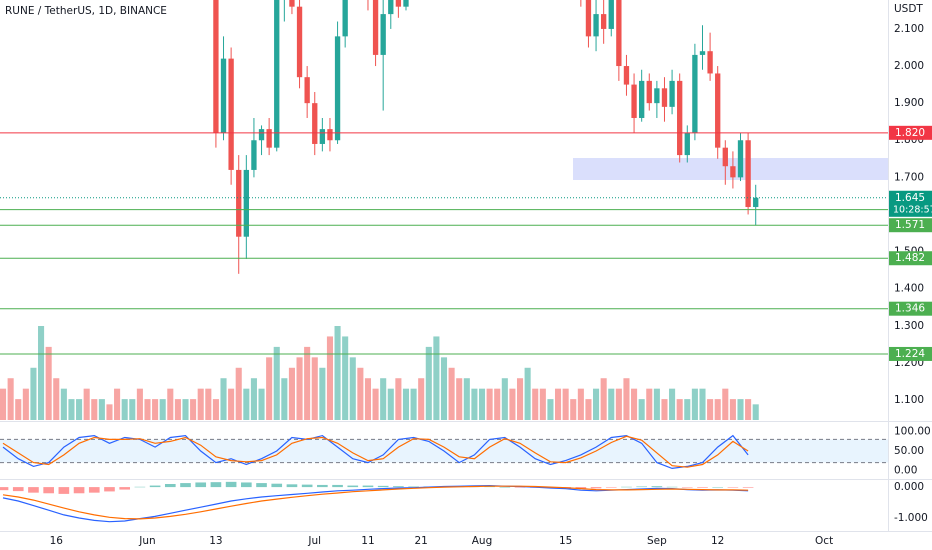 The image size is (932, 550). What do you see at coordinates (910, 133) in the screenshot?
I see `level-label: 1.820` at bounding box center [910, 133].